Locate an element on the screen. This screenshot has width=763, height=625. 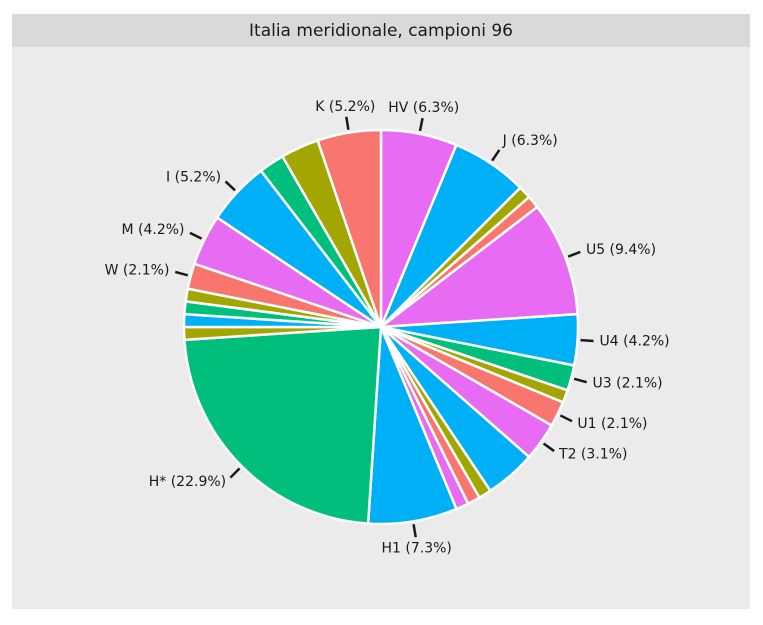
slice-label: K (5.2%) is located at coordinates (345, 107).